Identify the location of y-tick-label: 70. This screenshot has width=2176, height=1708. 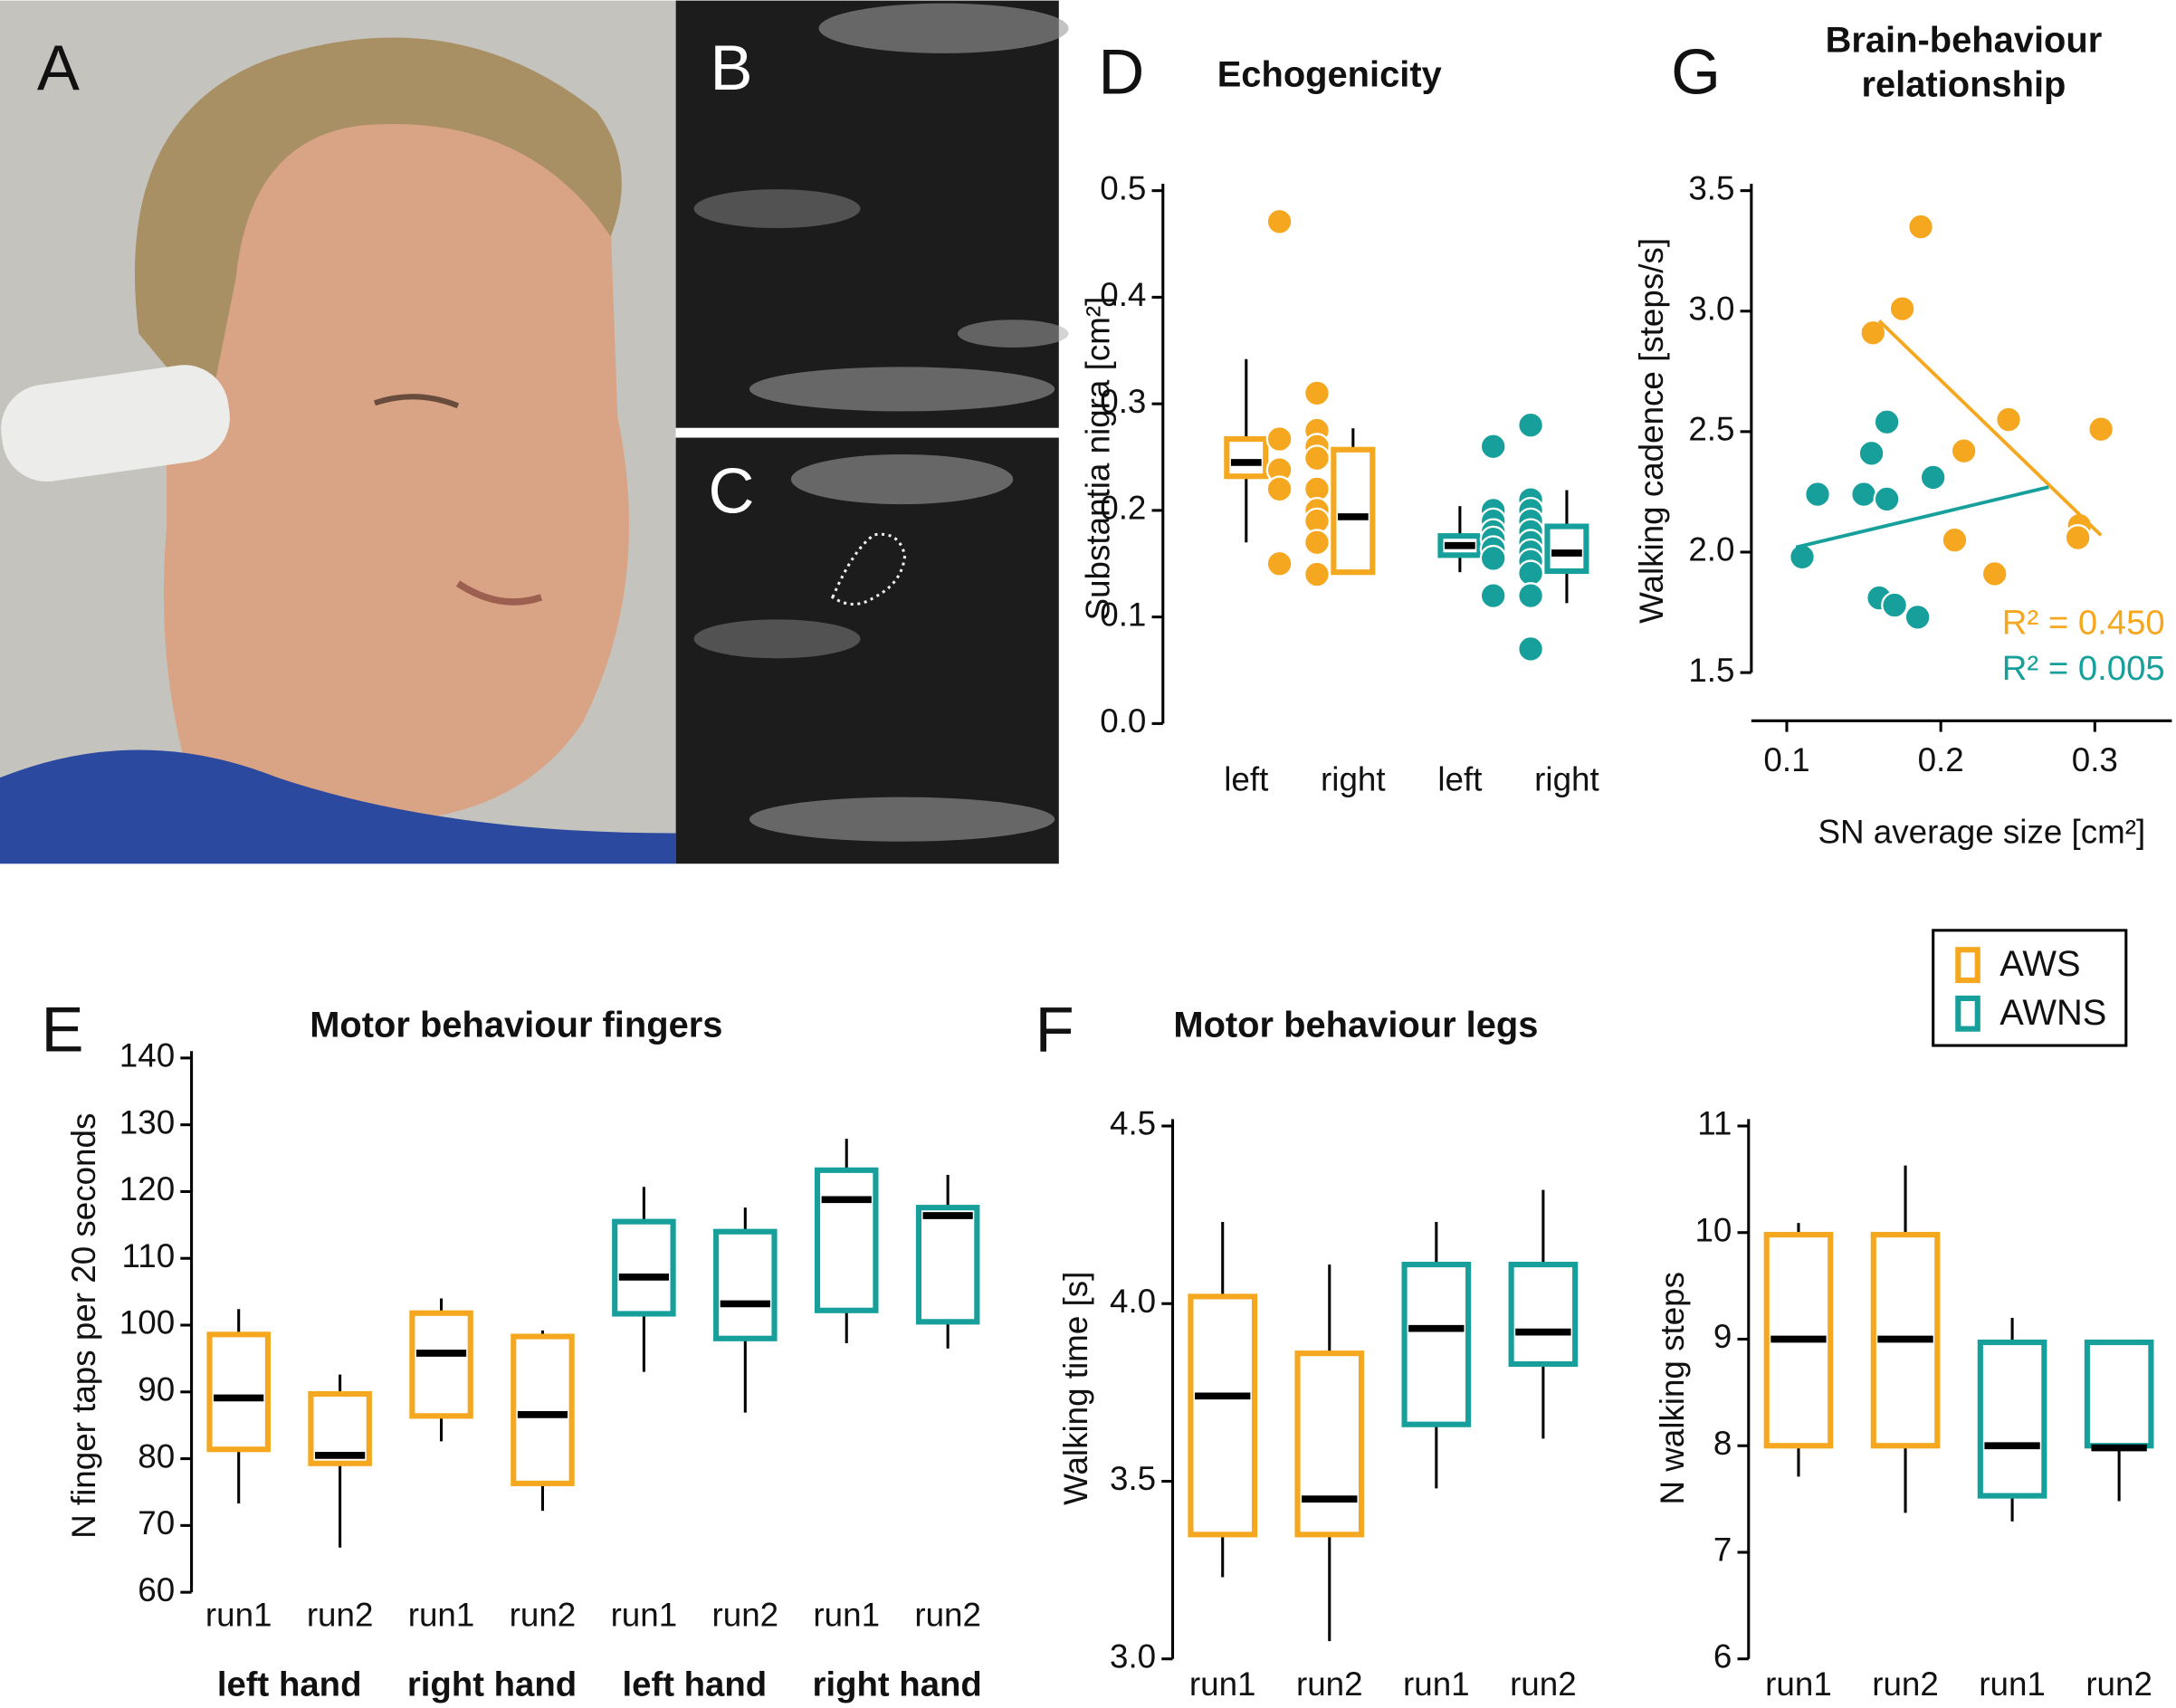
(156, 1523).